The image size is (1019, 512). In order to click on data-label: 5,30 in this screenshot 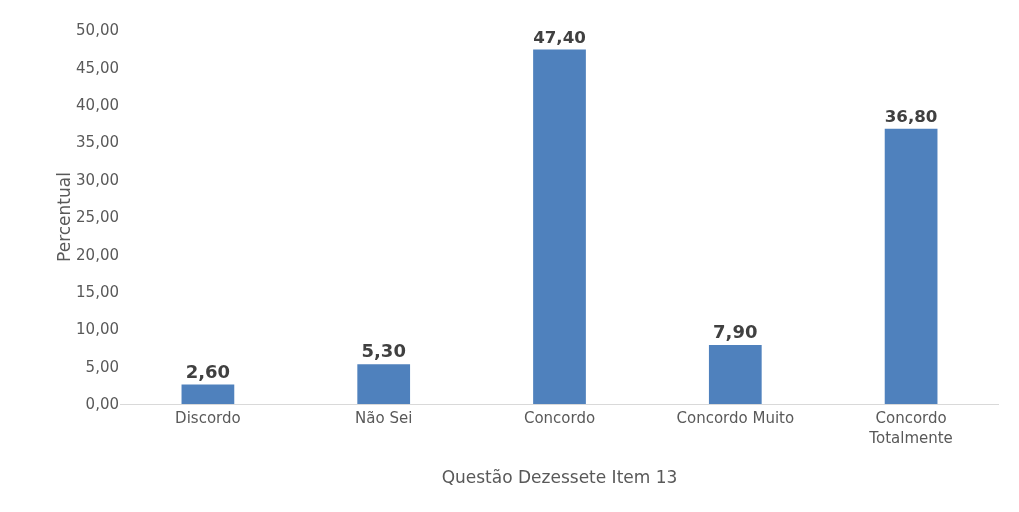, I will do `click(383, 351)`.